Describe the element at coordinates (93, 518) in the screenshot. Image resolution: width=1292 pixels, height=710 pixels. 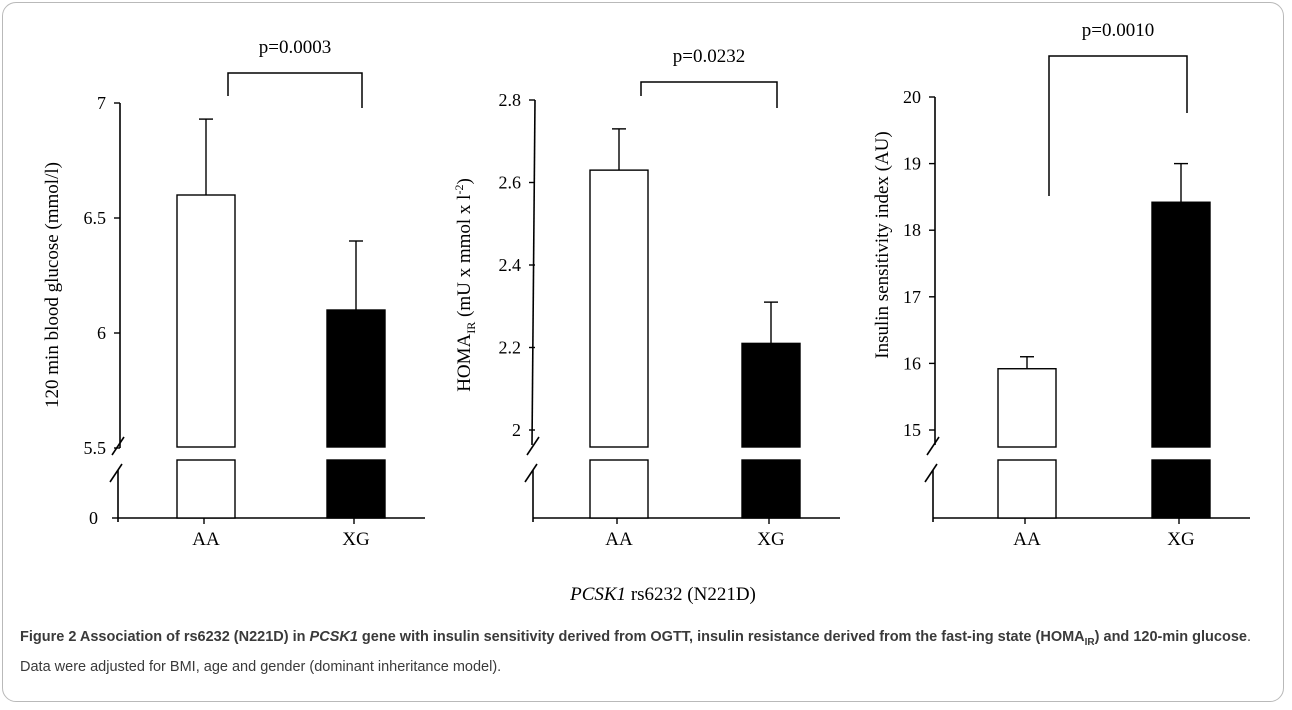
I see `y-tick-label: 0` at that location.